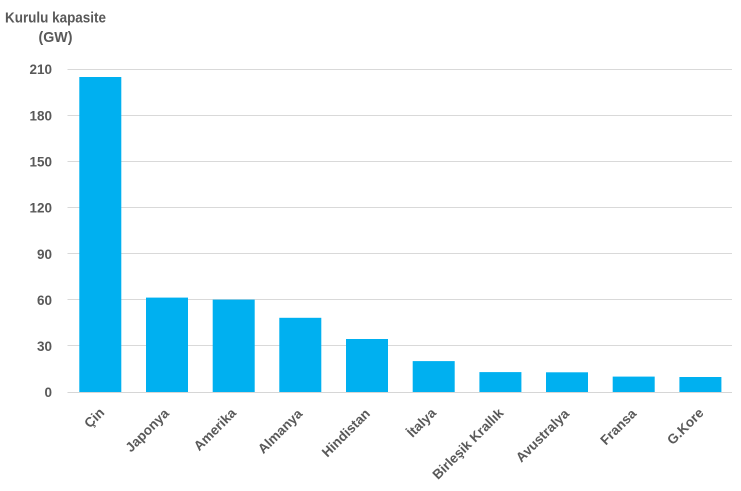 This screenshot has height=491, width=741. I want to click on svg-text: 90, so click(44, 254).